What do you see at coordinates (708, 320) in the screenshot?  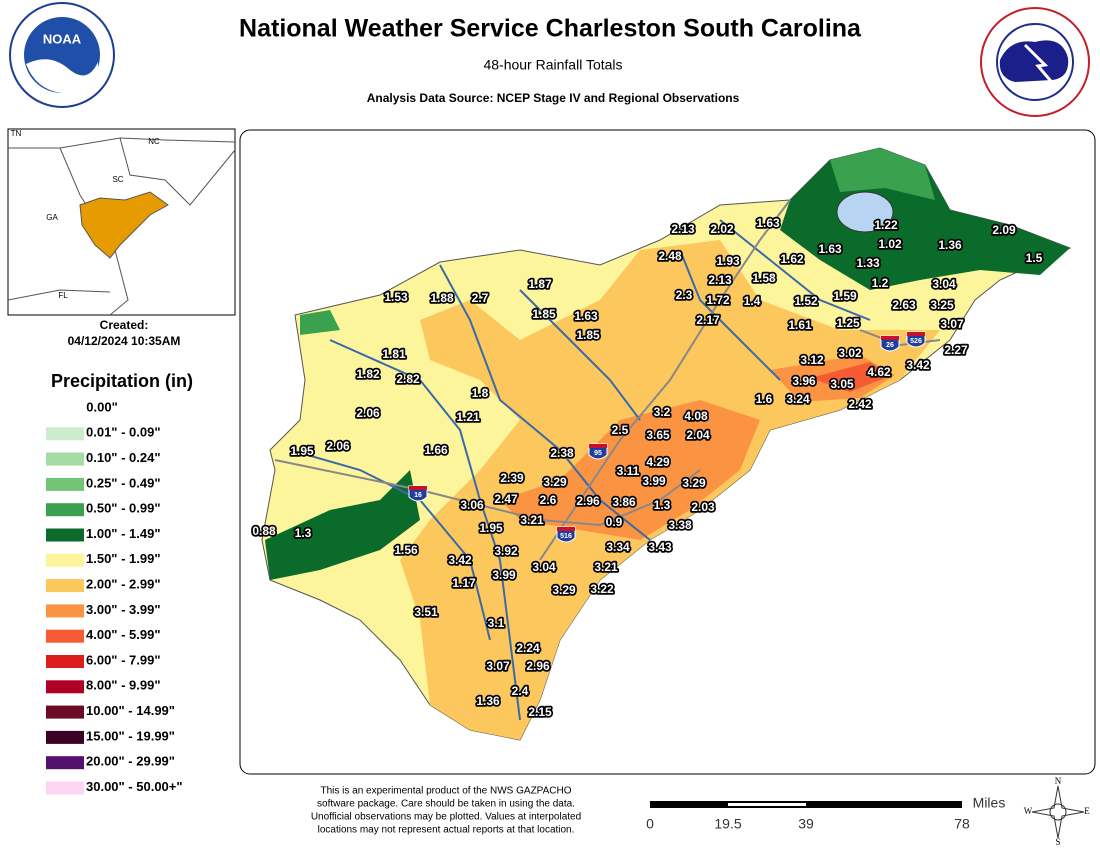 I see `rainfall-value: 2.17` at bounding box center [708, 320].